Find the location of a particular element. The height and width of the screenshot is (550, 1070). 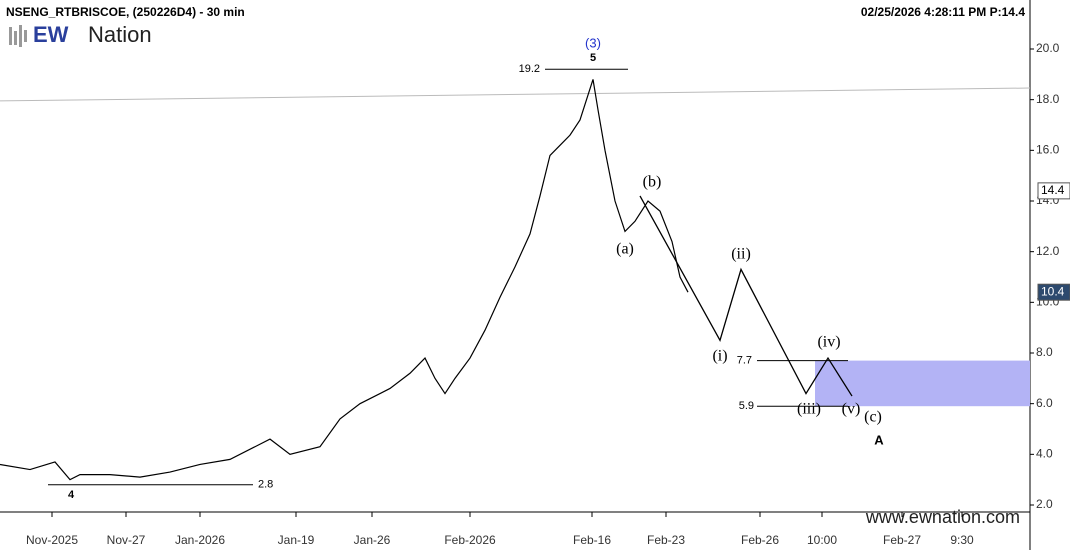

trendline is located at coordinates (515, 94).